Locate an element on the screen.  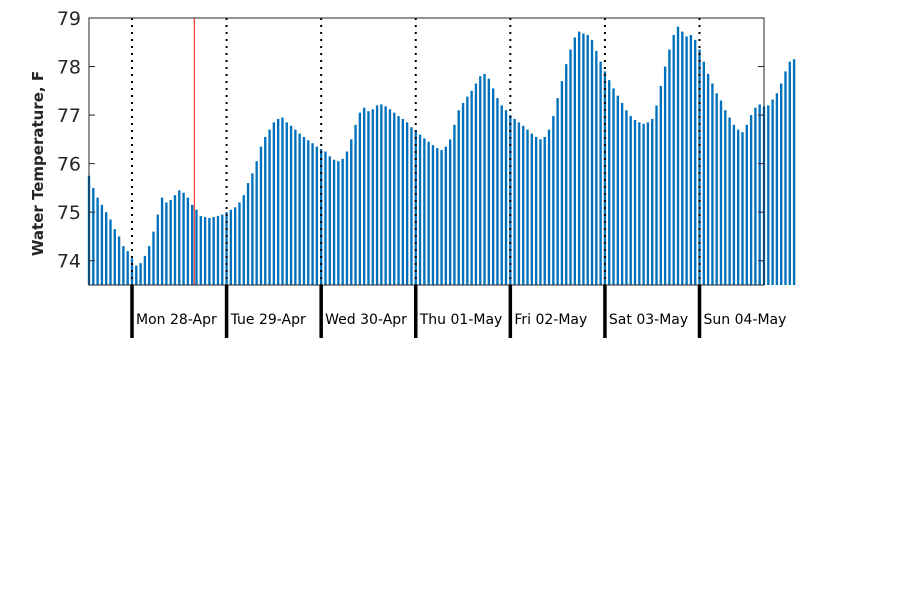
y-tick-label: 76 is located at coordinates (69, 165).